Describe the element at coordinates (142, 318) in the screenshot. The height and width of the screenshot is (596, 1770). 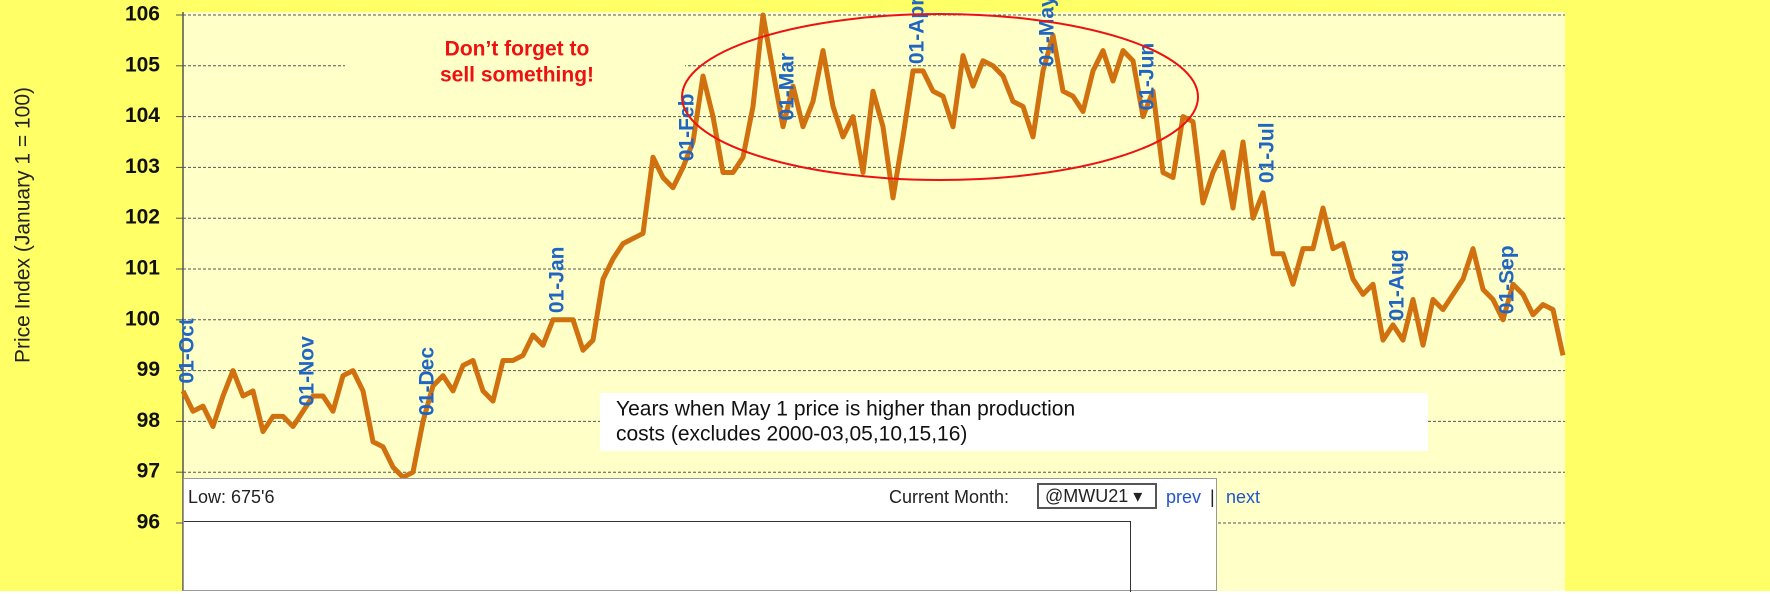
I see `y-tick-label: 100` at that location.